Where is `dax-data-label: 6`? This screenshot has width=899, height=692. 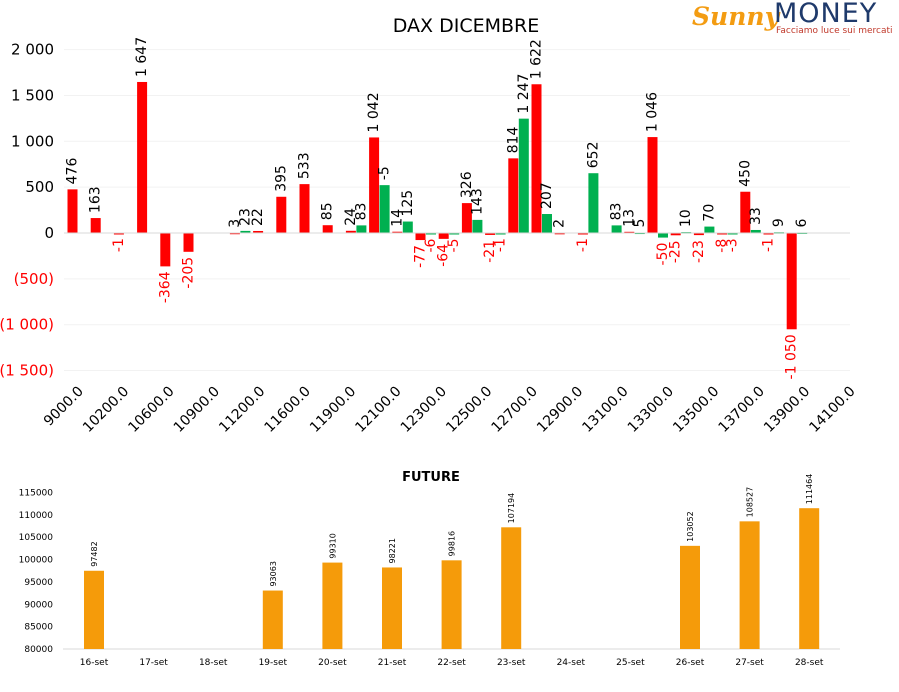
dax-data-label: 6 is located at coordinates (802, 222).